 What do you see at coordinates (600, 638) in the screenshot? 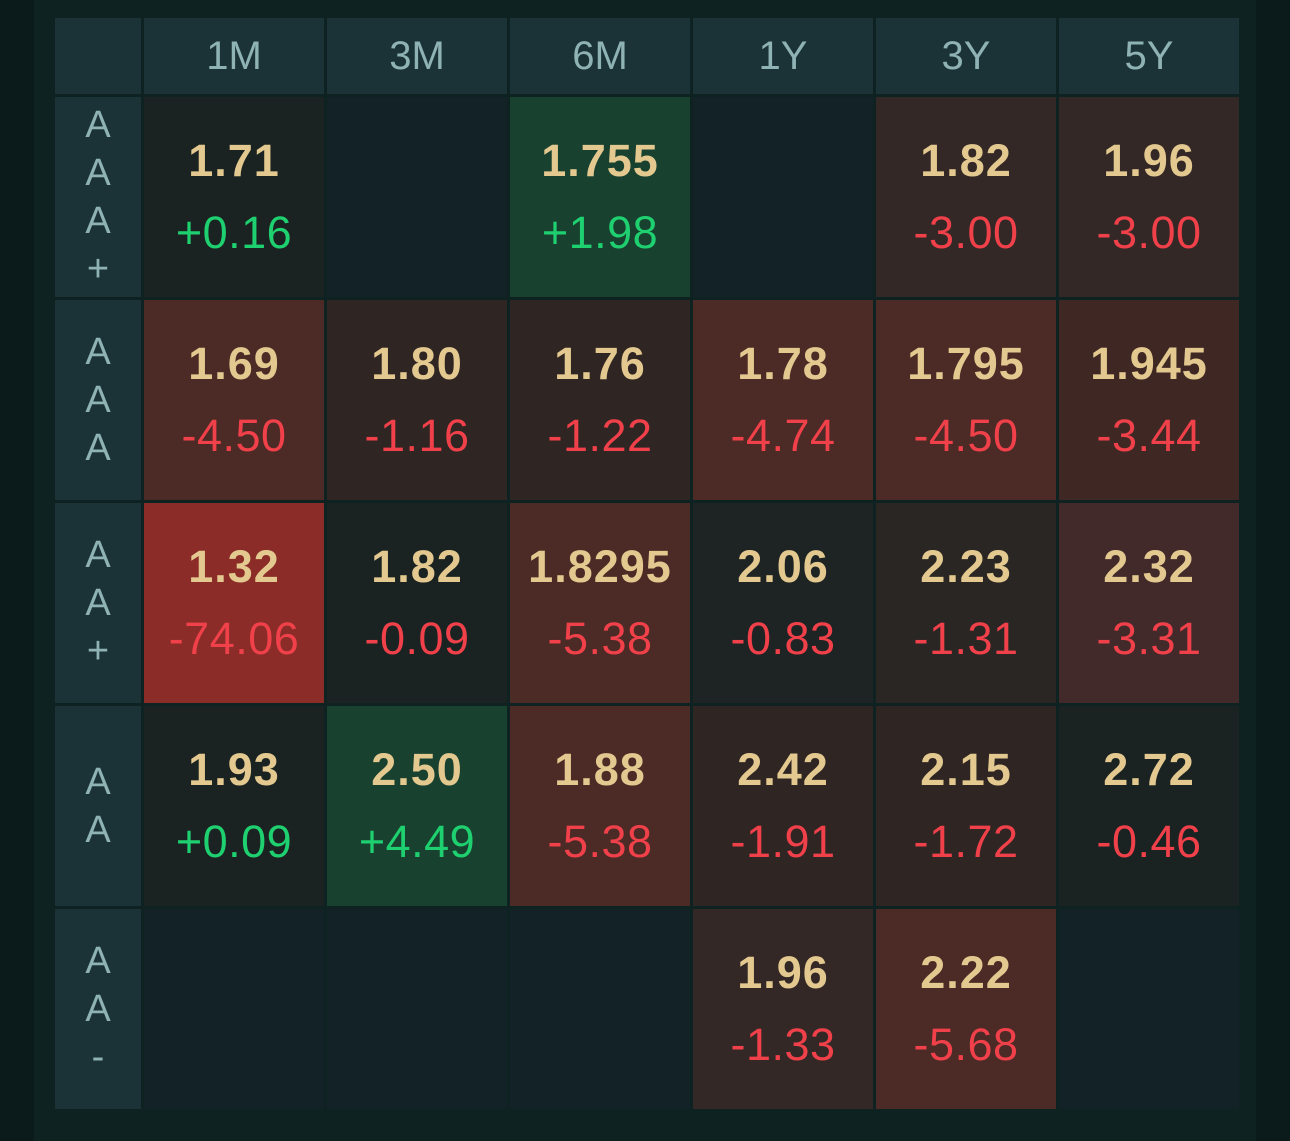
I see `cell-change: -5.38` at bounding box center [600, 638].